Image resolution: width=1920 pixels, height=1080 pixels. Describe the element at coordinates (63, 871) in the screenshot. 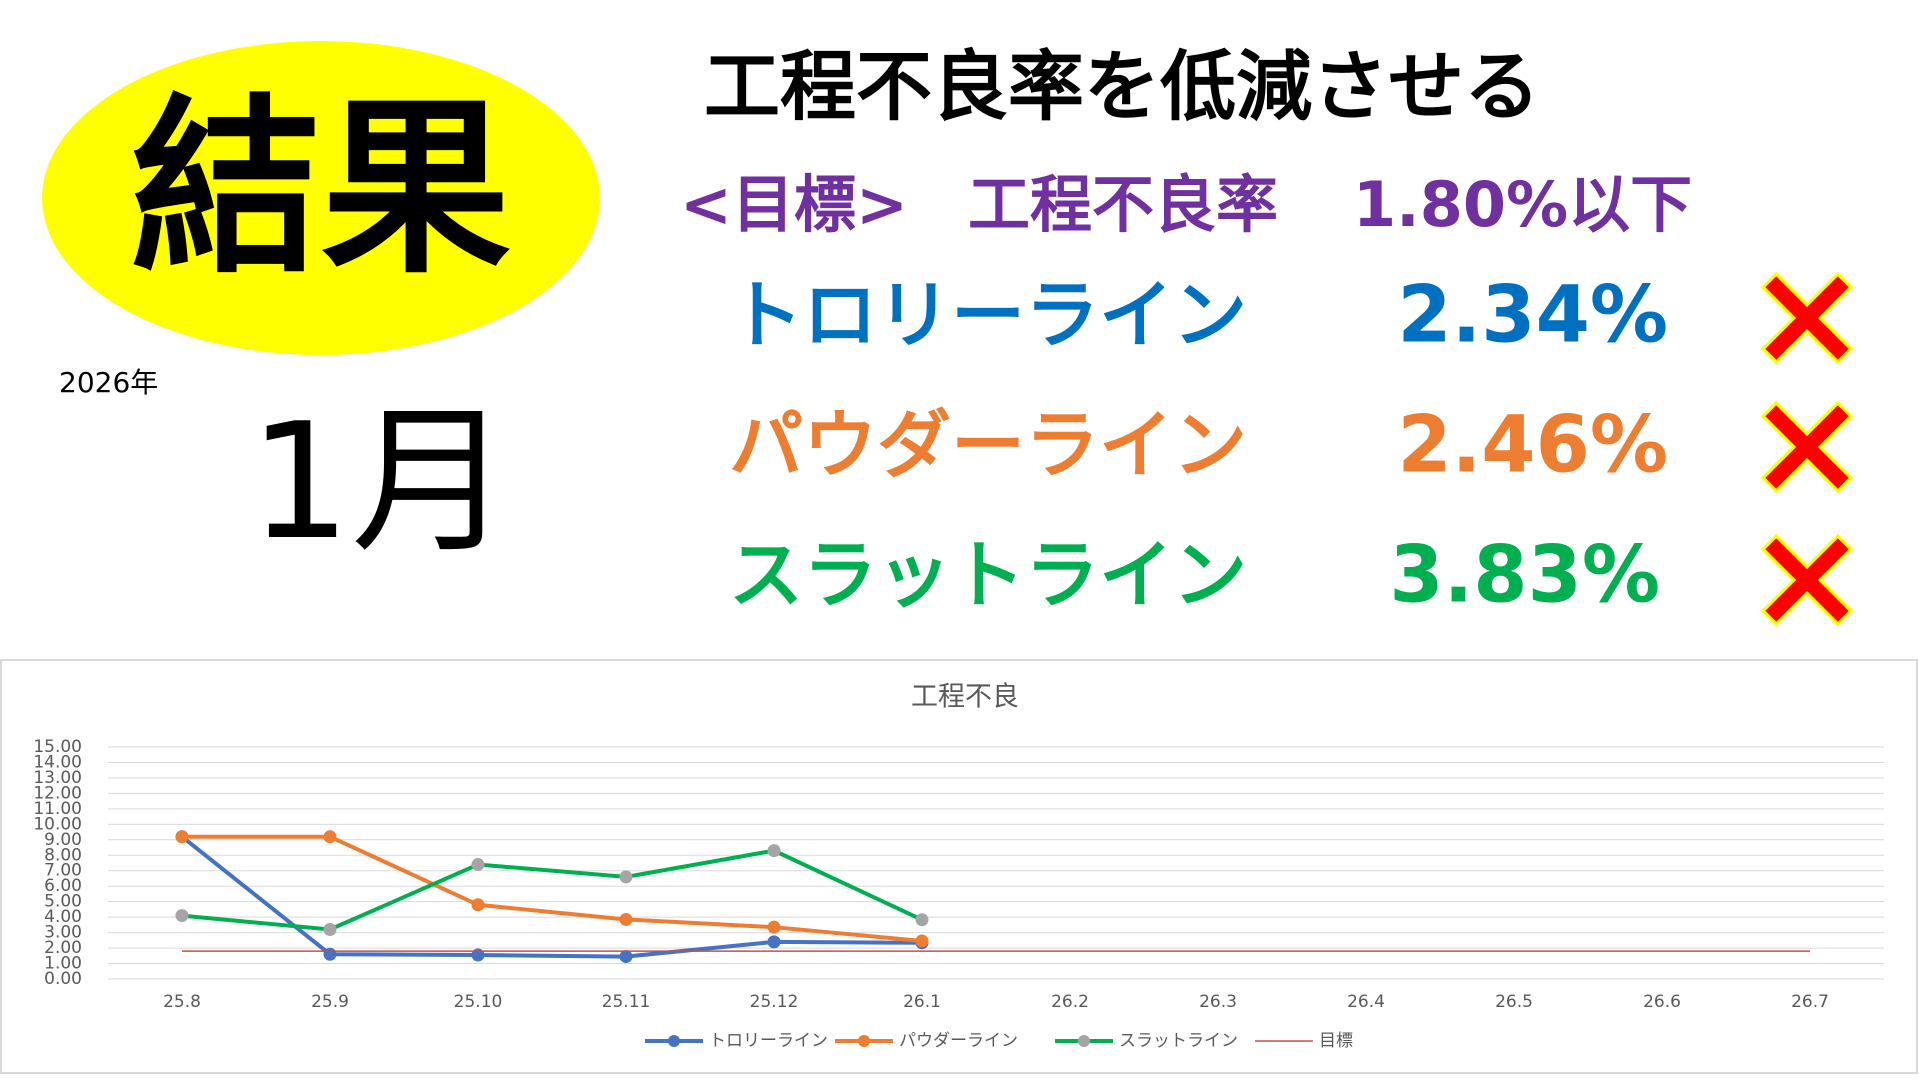

I see `y-tick-label: 7.00` at that location.